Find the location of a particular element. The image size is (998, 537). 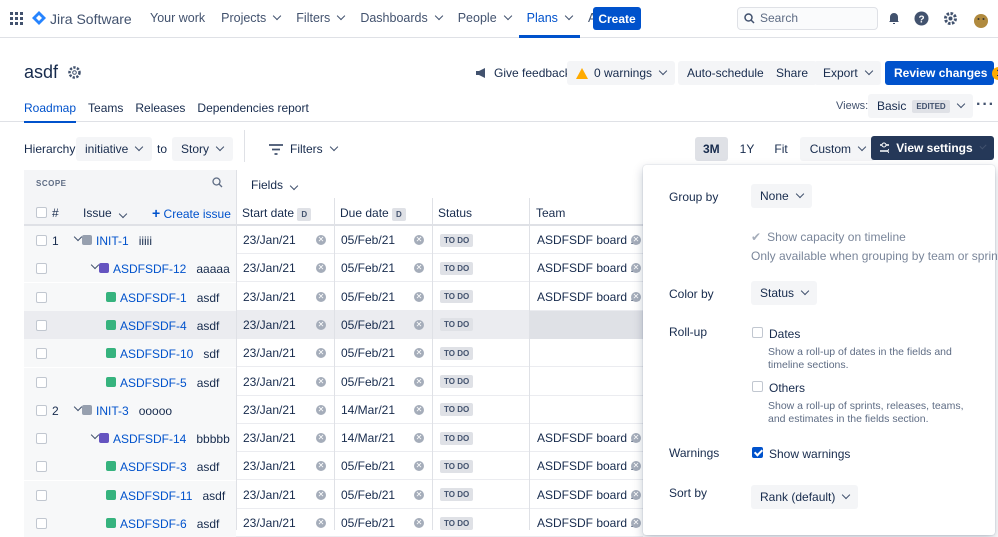

color-by-select: Status is located at coordinates (784, 293).